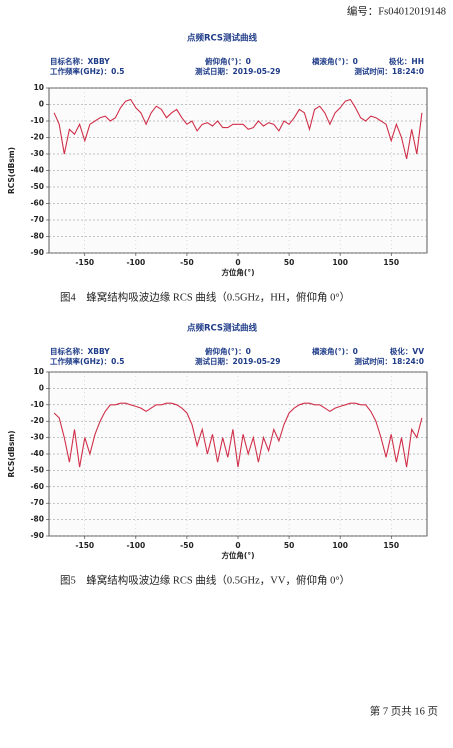  I want to click on page-number: 第 7 页共 16 页, so click(404, 710).